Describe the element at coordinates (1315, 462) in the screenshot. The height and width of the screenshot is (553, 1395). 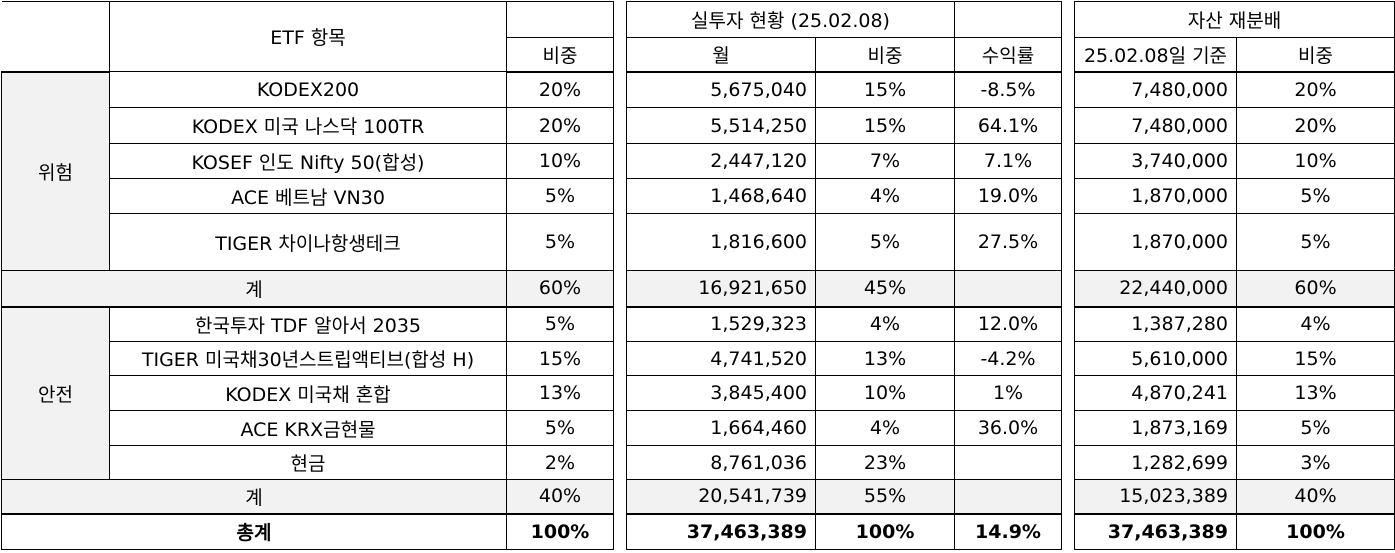
I see `rebalance-weight: 3%` at that location.